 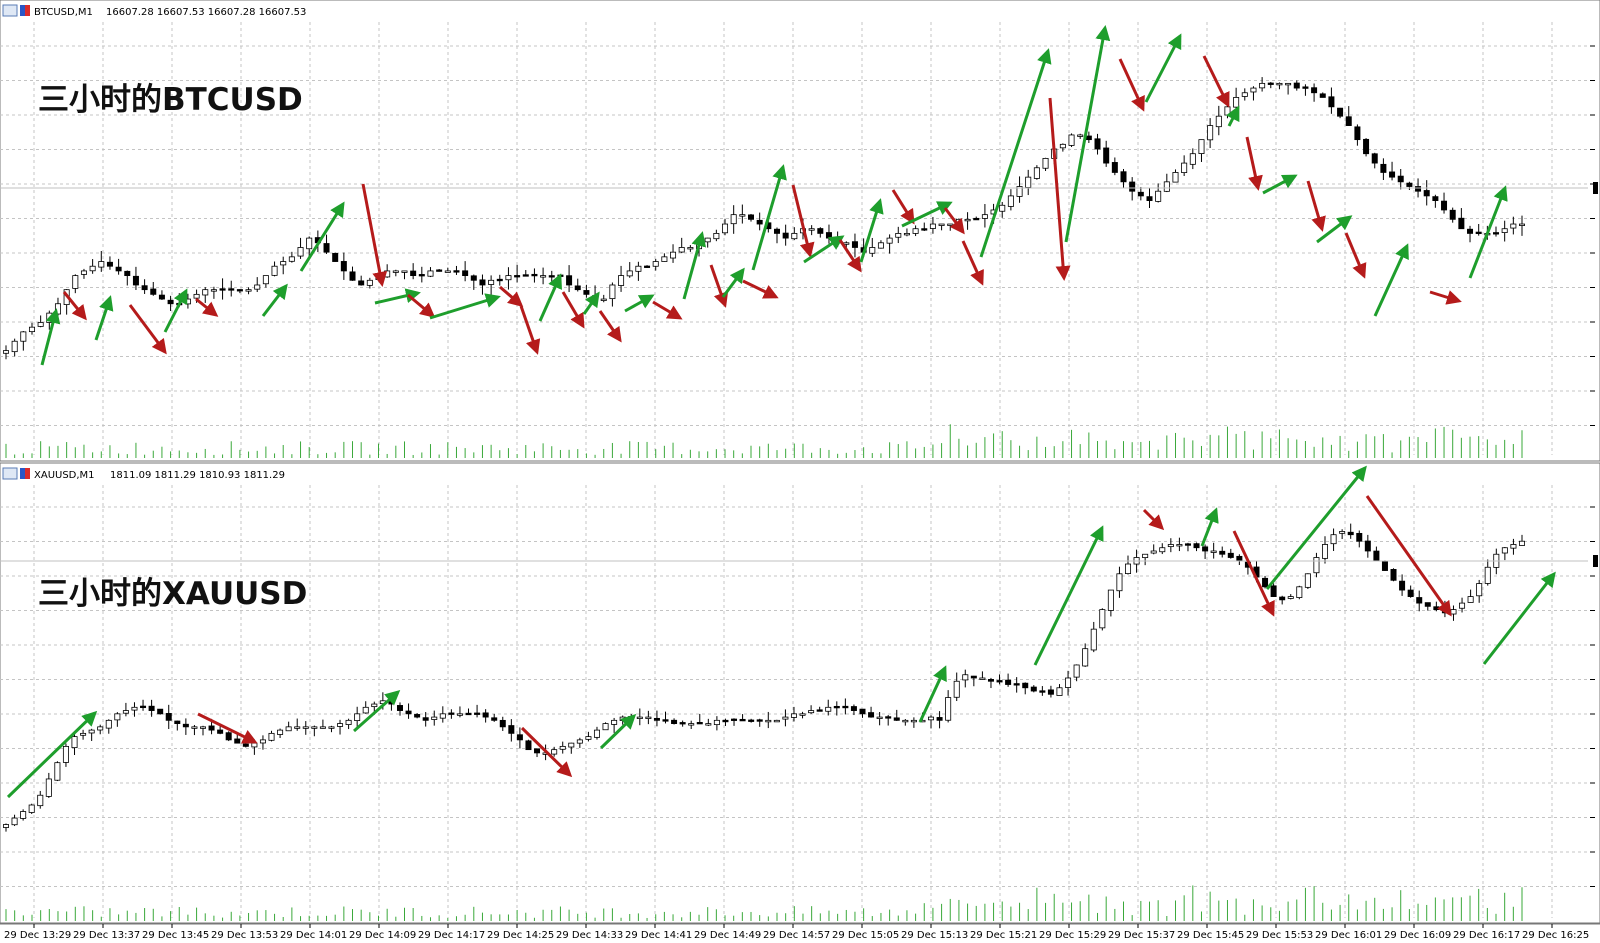 What do you see at coordinates (658, 935) in the screenshot?
I see `time-label: 29 Dec 14:41` at bounding box center [658, 935].